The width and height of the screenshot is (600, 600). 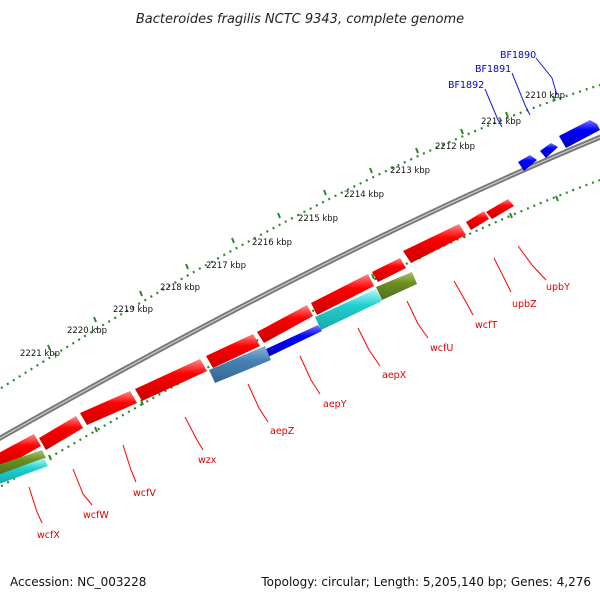 I want to click on forward-strand-genes, so click(x=559, y=145).